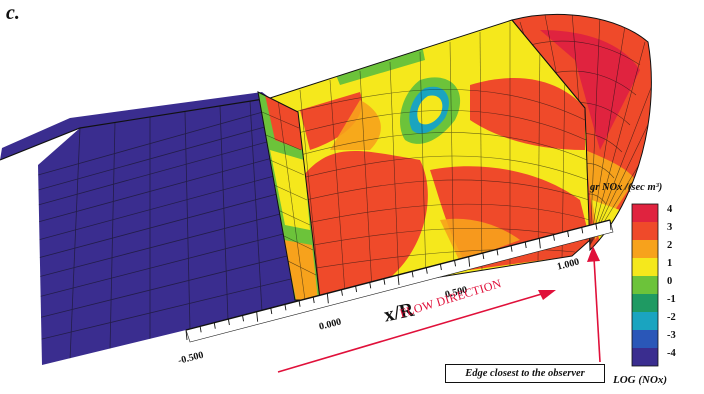 Image resolution: width=704 pixels, height=394 pixels. What do you see at coordinates (671, 299) in the screenshot?
I see `legend-level-label: -1` at bounding box center [671, 299].